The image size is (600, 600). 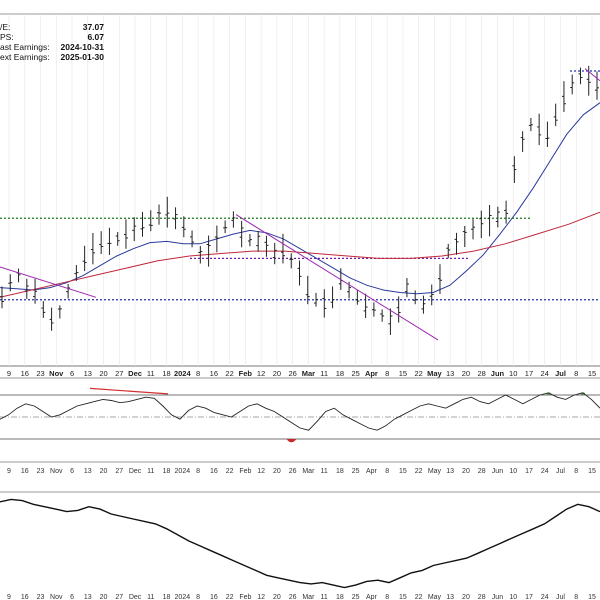 I want to click on oscillator-x-tick-label: Dec, so click(x=135, y=471).